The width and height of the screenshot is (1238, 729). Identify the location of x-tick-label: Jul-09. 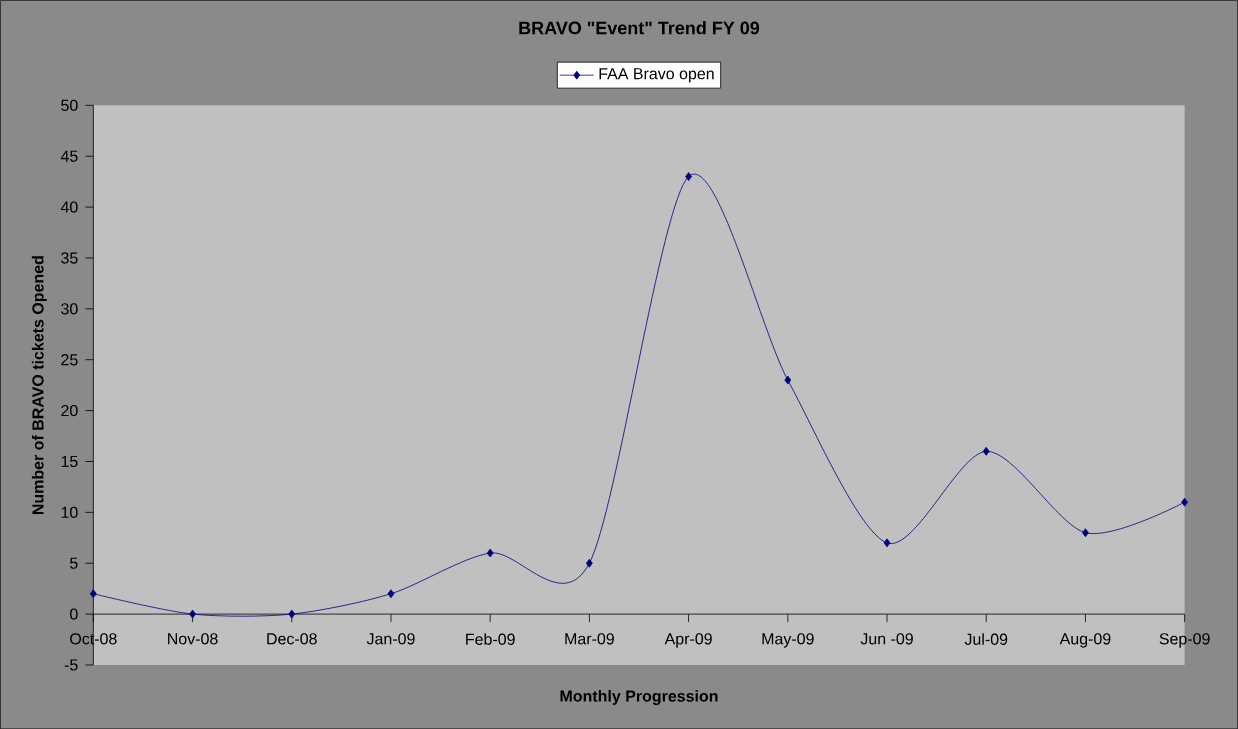
(986, 638).